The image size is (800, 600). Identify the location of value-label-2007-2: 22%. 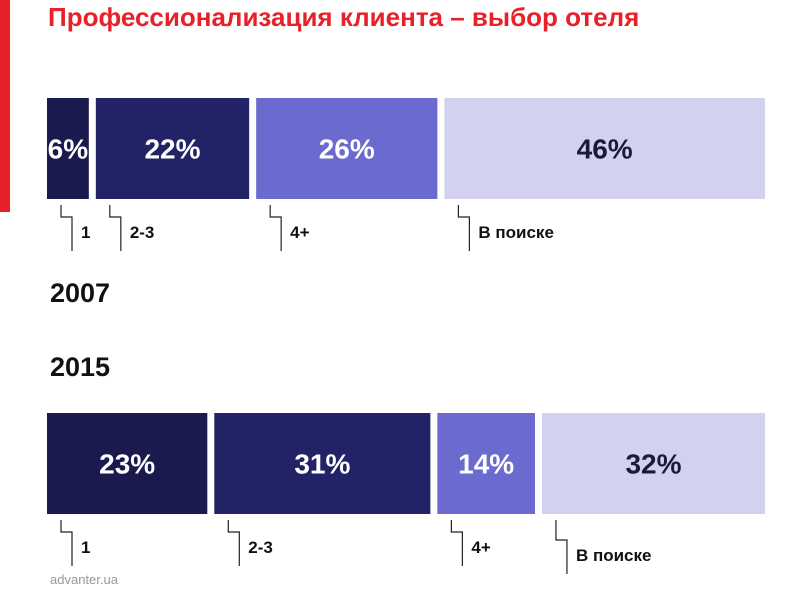
(172, 149).